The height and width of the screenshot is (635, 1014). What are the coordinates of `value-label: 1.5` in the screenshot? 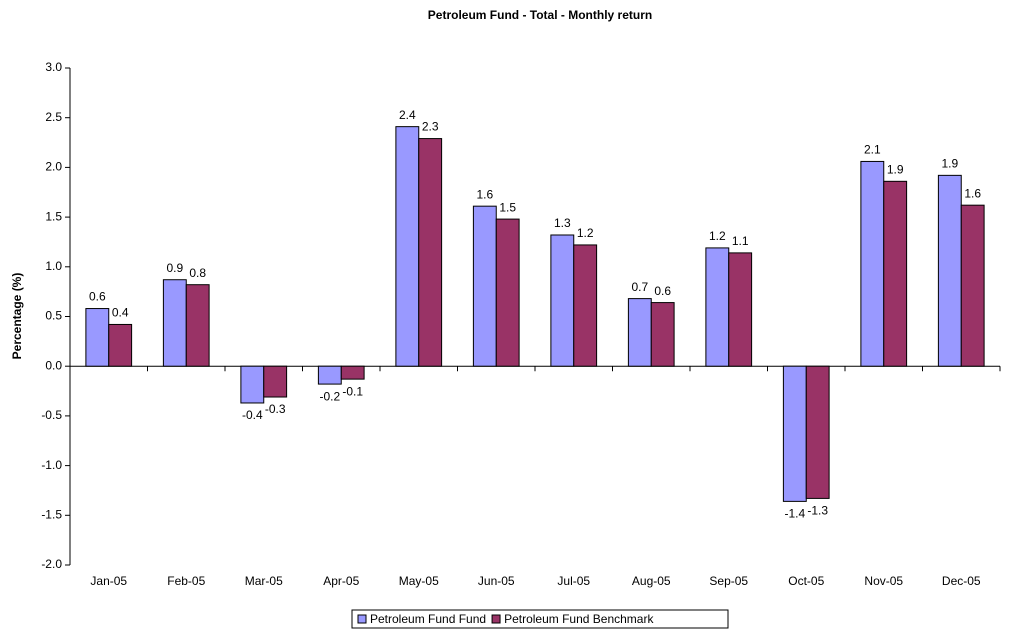 It's located at (507, 207).